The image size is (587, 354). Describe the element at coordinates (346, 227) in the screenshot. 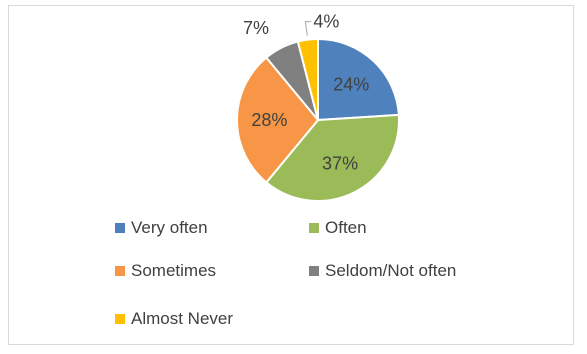

I see `legend-label-often: Often` at that location.